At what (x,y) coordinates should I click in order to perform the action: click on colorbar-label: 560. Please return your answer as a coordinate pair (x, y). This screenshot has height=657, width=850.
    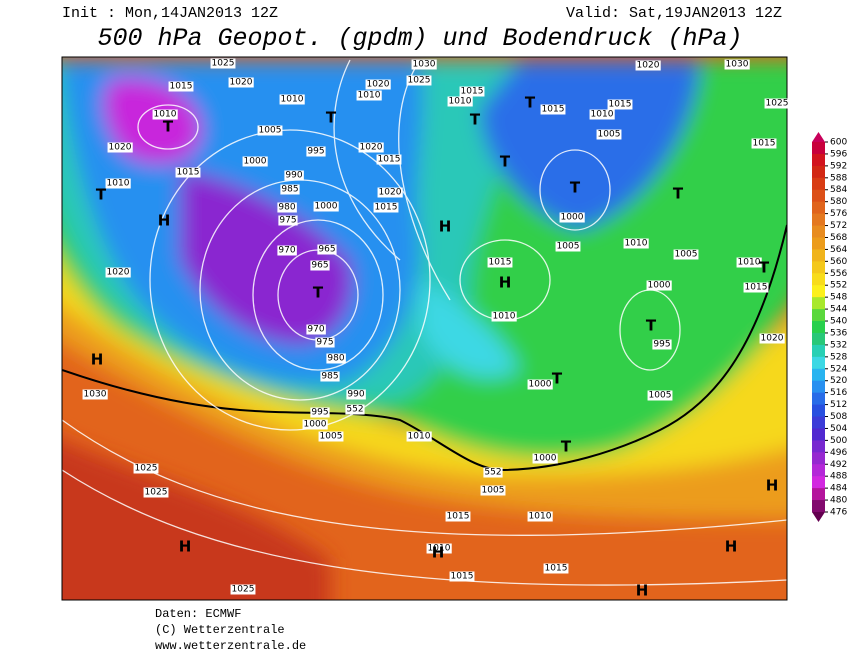
    Looking at the image, I should click on (838, 262).